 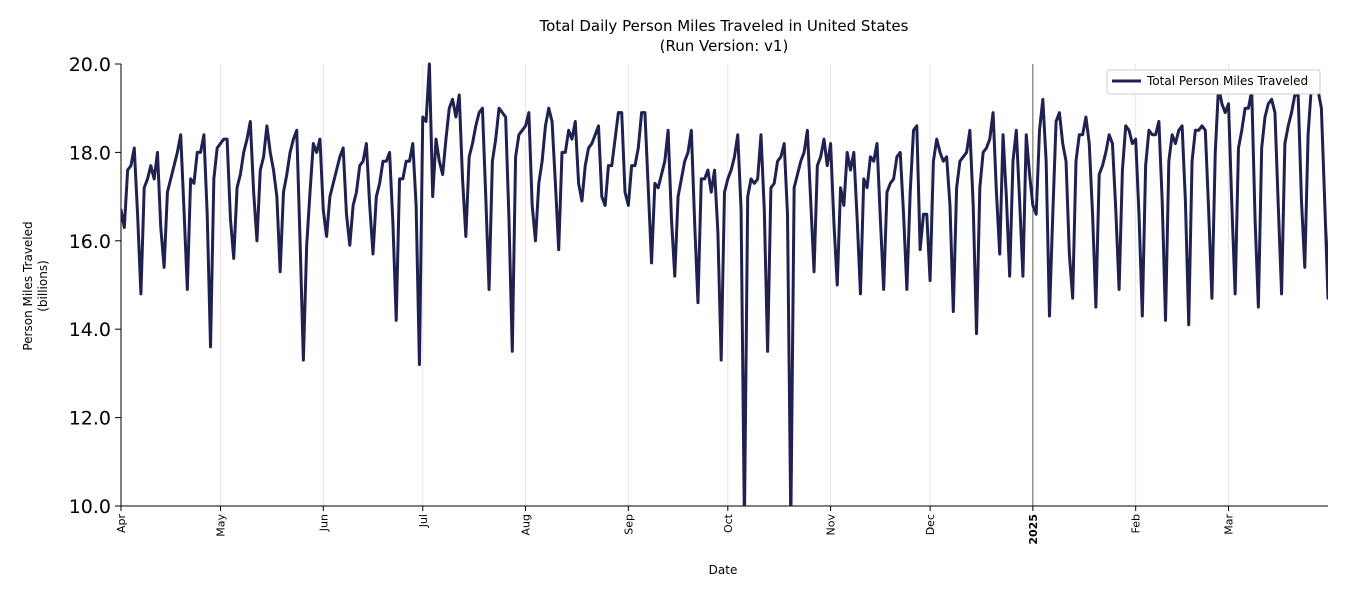 I want to click on x-tick-label: Oct, so click(x=728, y=523).